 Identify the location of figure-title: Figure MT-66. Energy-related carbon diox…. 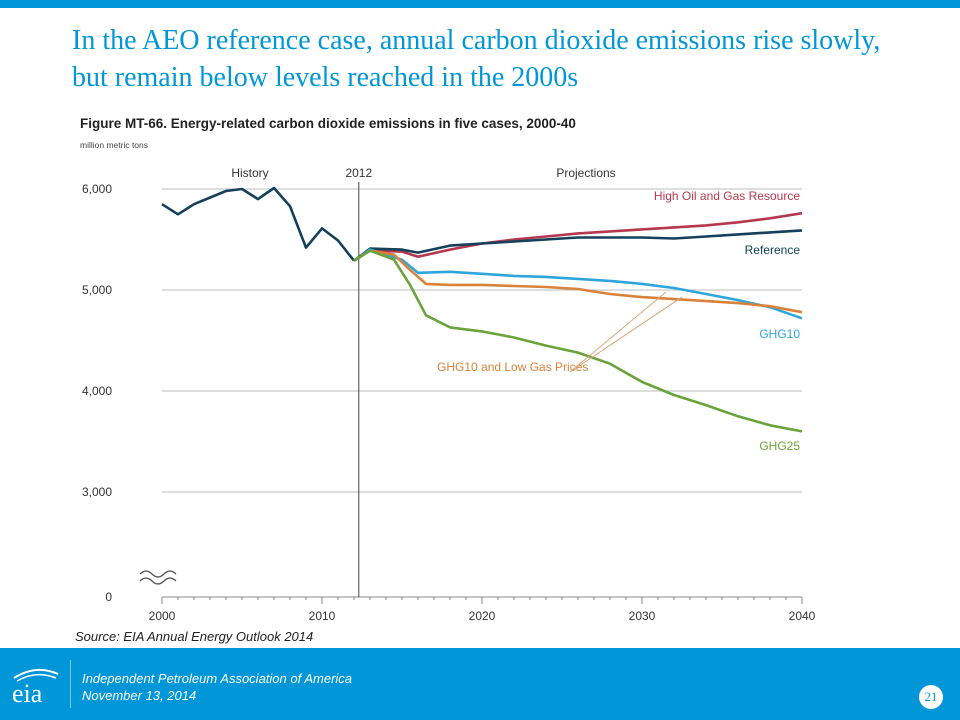
(328, 123).